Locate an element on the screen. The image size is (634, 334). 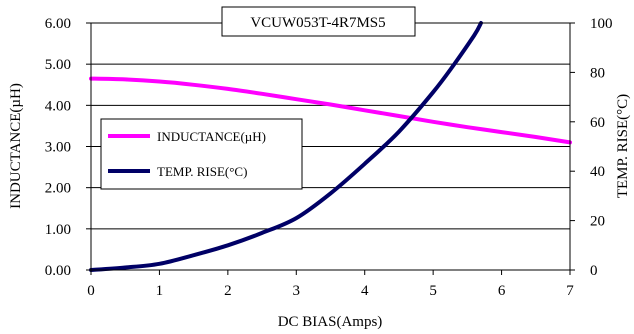
x-tick-label: 7 is located at coordinates (570, 291).